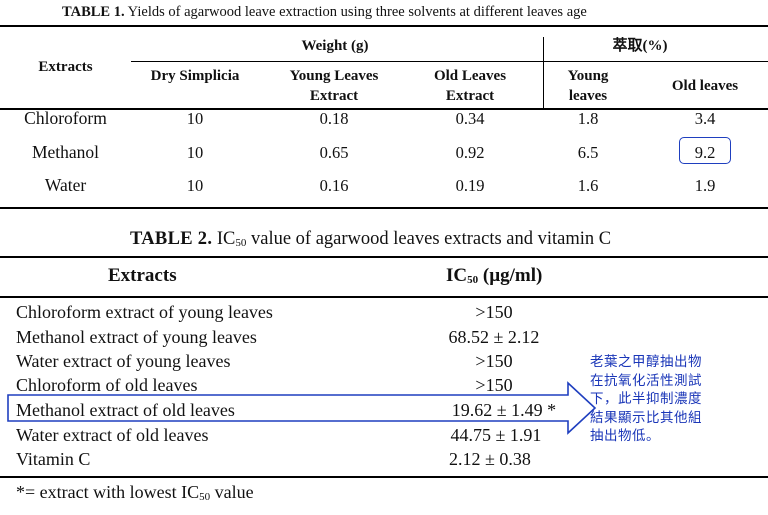 The height and width of the screenshot is (515, 768). I want to click on table2-caption-label: TABLE 2., so click(171, 239).